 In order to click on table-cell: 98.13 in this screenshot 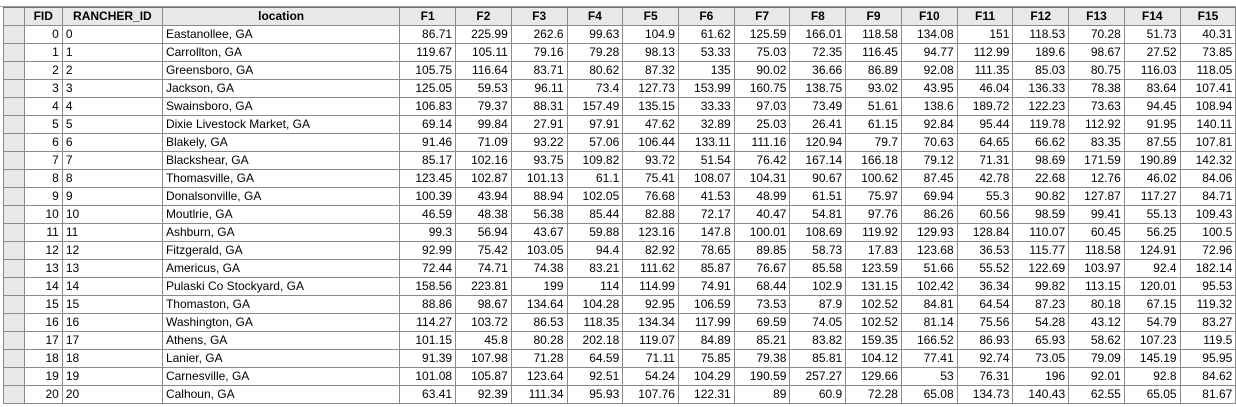, I will do `click(650, 52)`.